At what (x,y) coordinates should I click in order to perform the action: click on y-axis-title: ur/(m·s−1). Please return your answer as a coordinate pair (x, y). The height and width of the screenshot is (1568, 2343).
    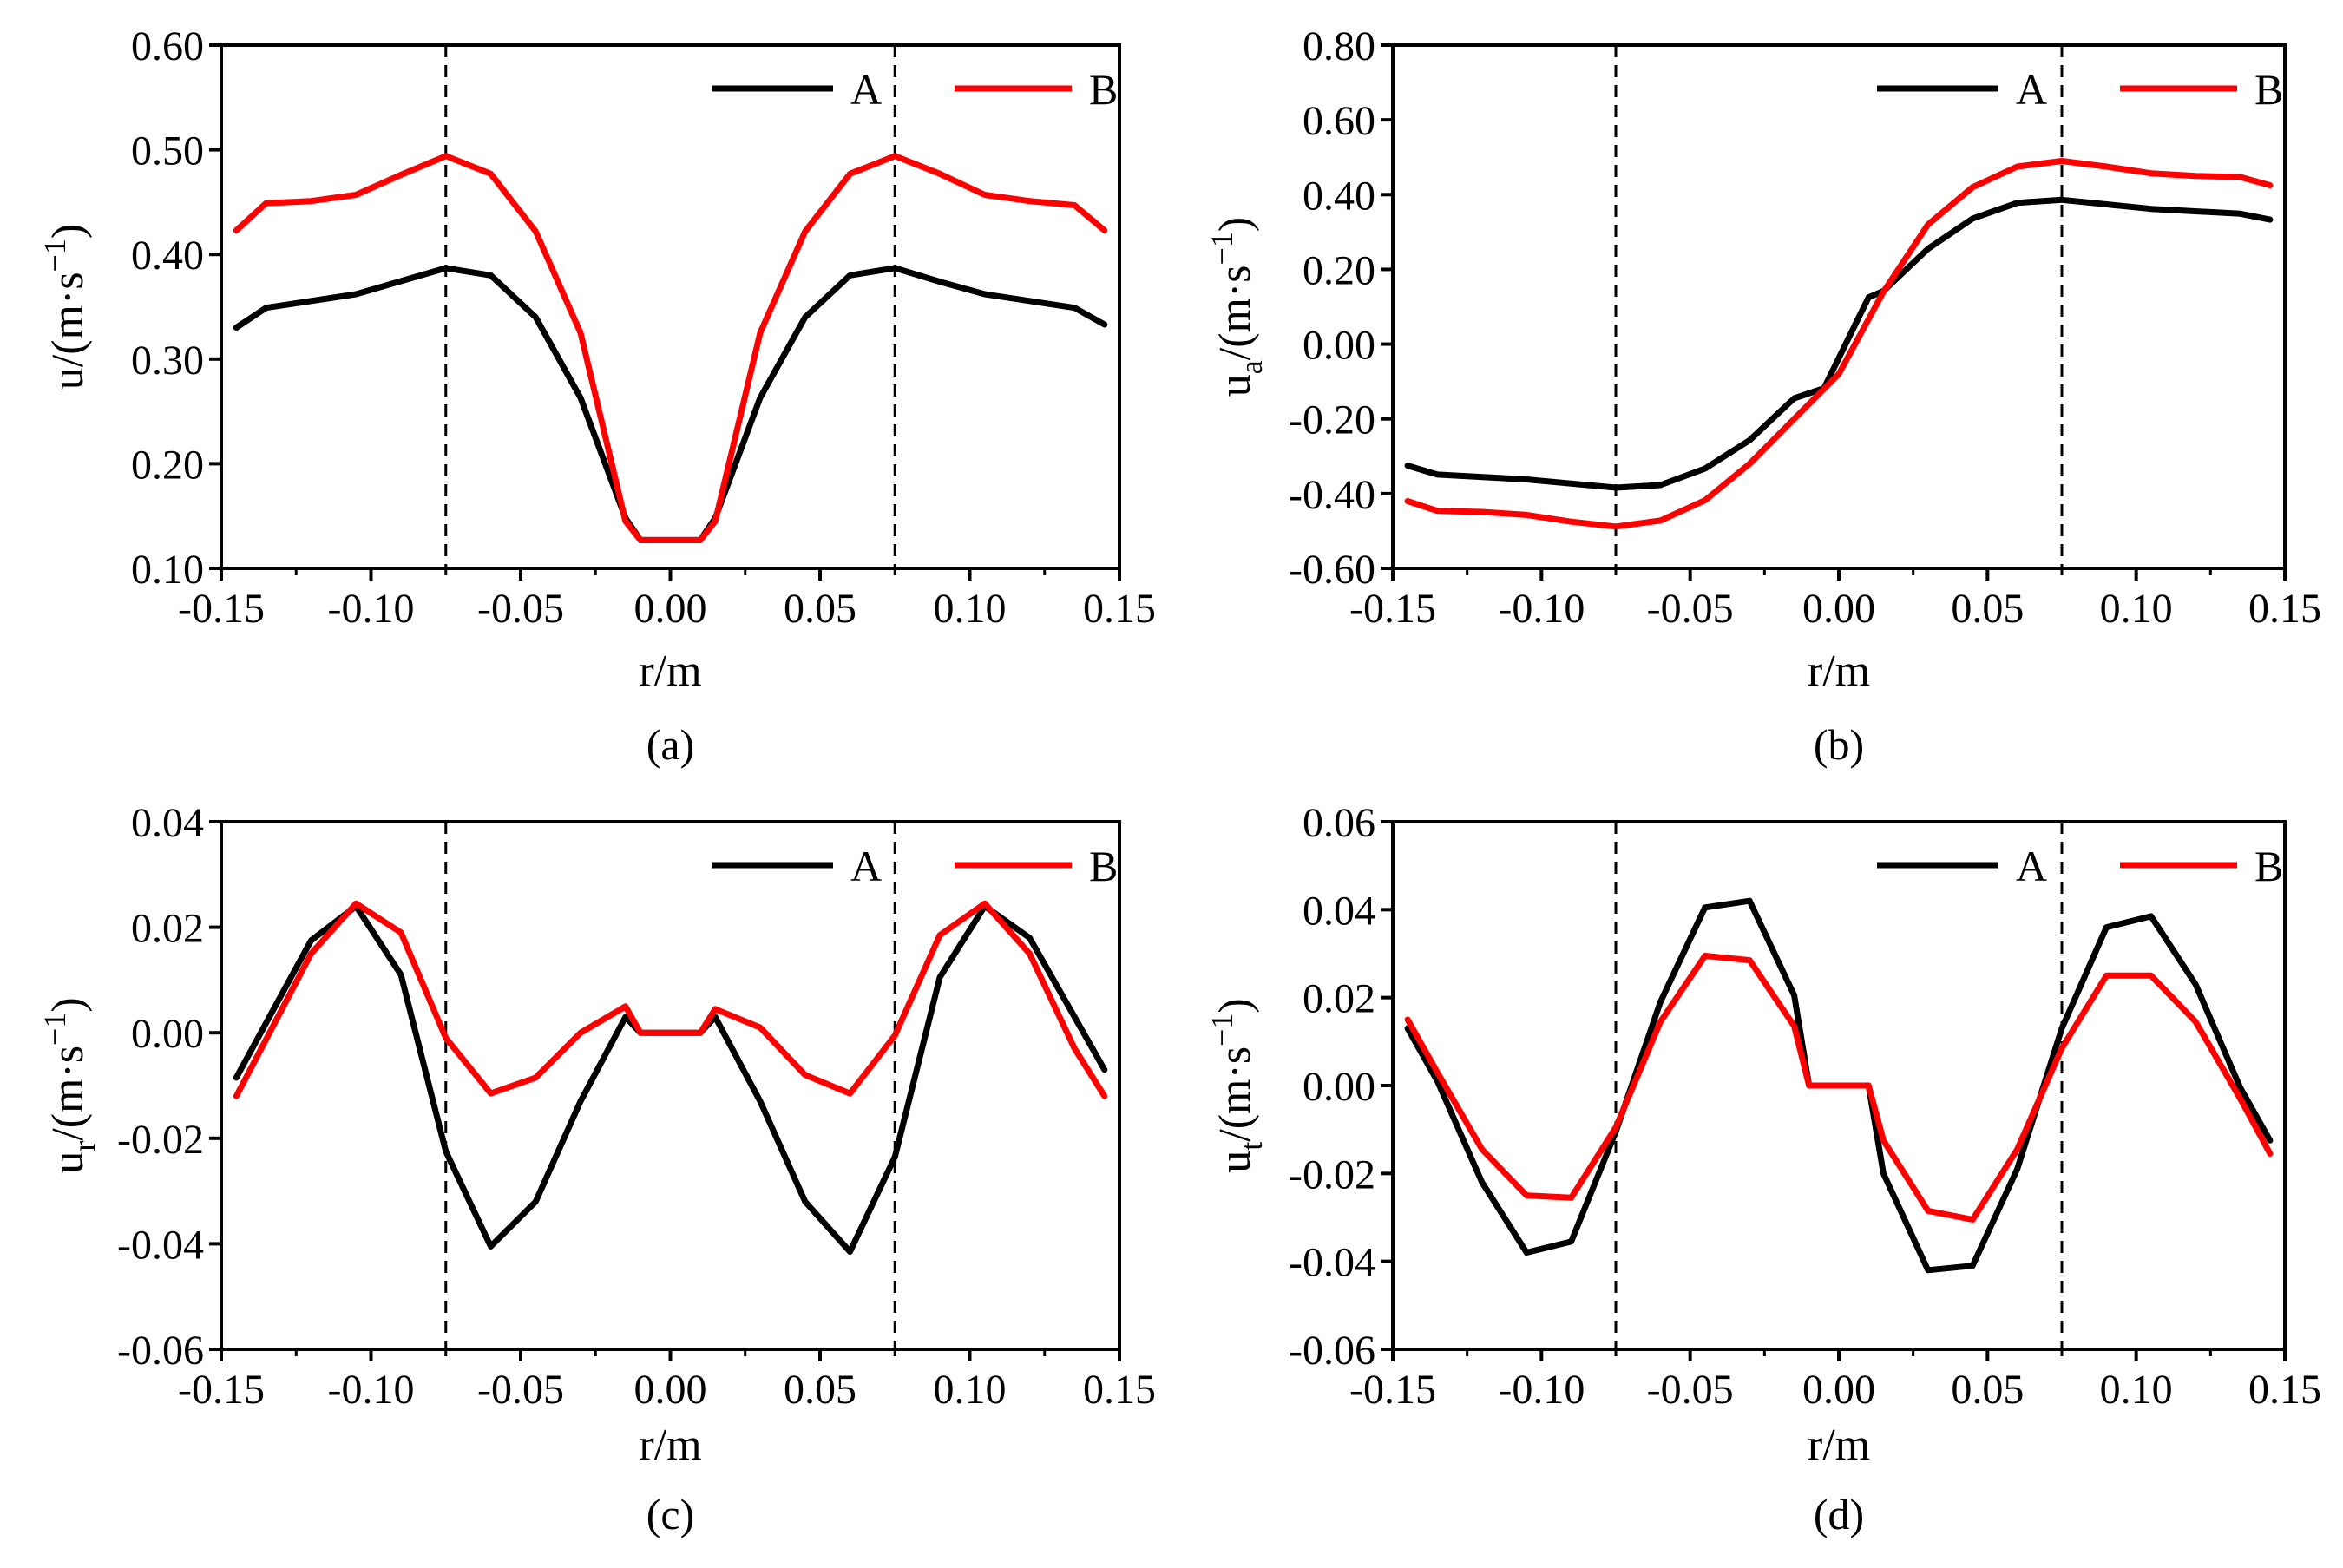
    Looking at the image, I should click on (69, 1085).